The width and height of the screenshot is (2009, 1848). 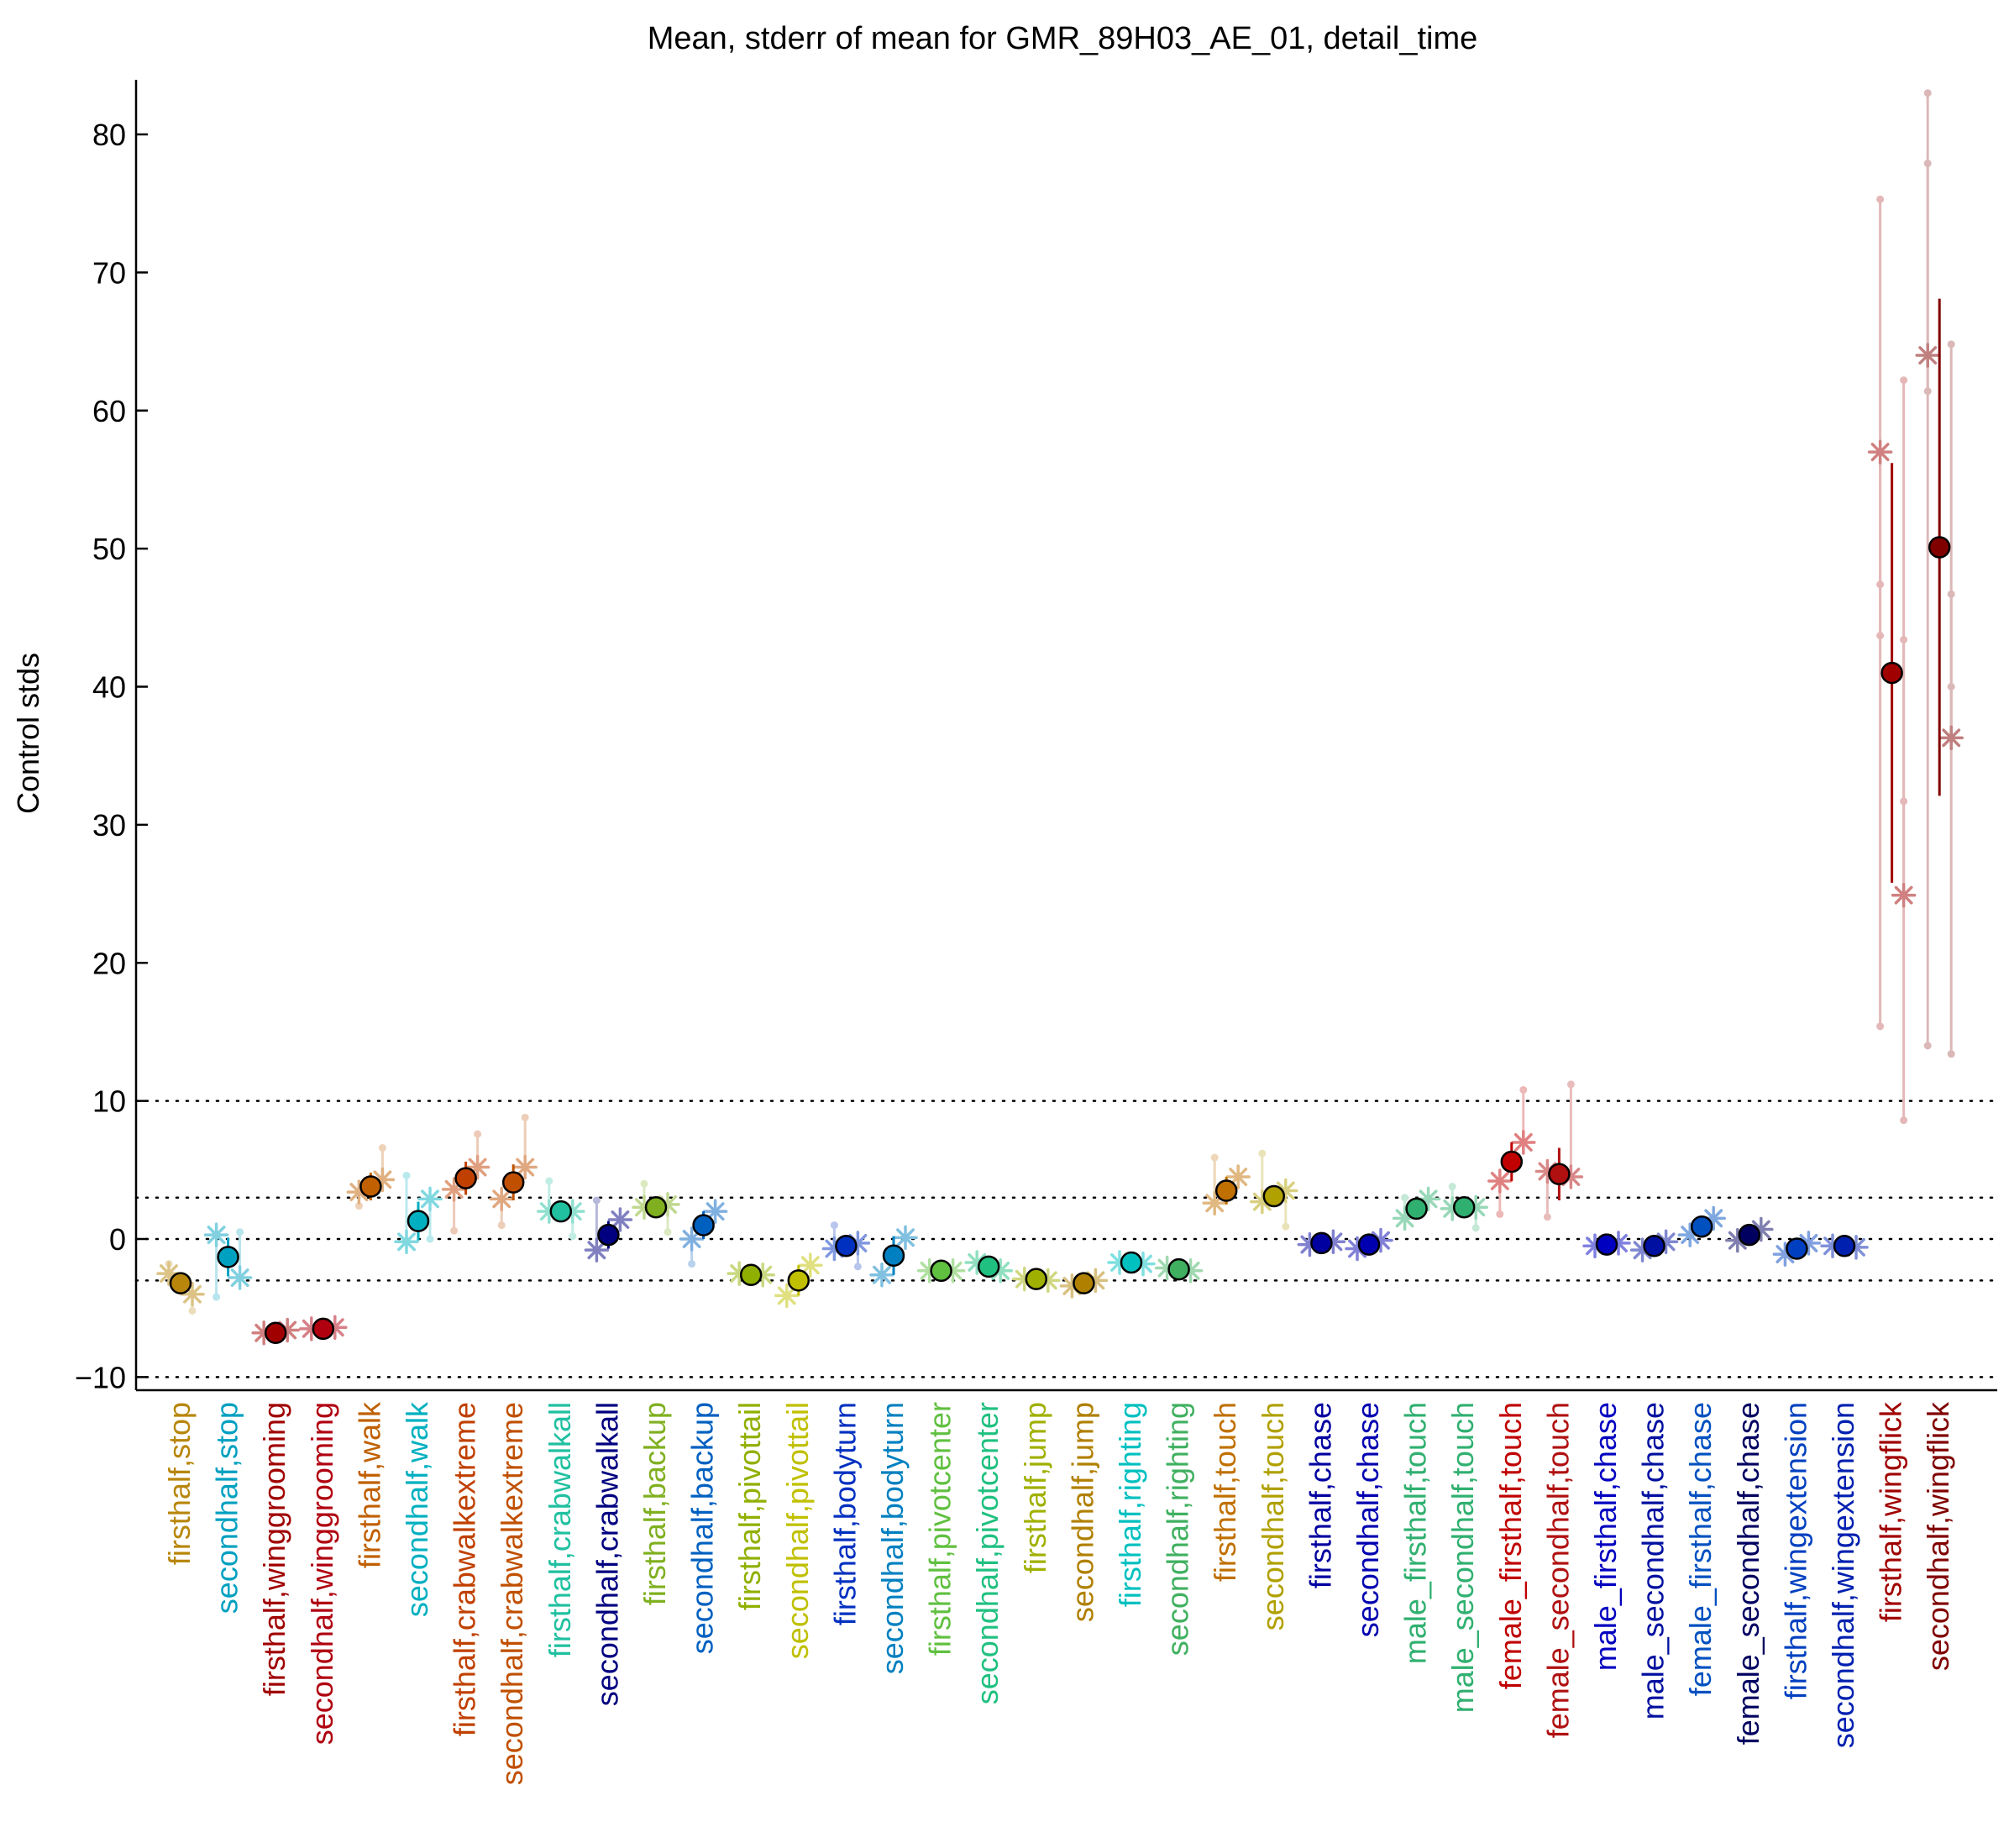 What do you see at coordinates (274, 1549) in the screenshot?
I see `x-tick-label: firsthalf,winggrooming` at bounding box center [274, 1549].